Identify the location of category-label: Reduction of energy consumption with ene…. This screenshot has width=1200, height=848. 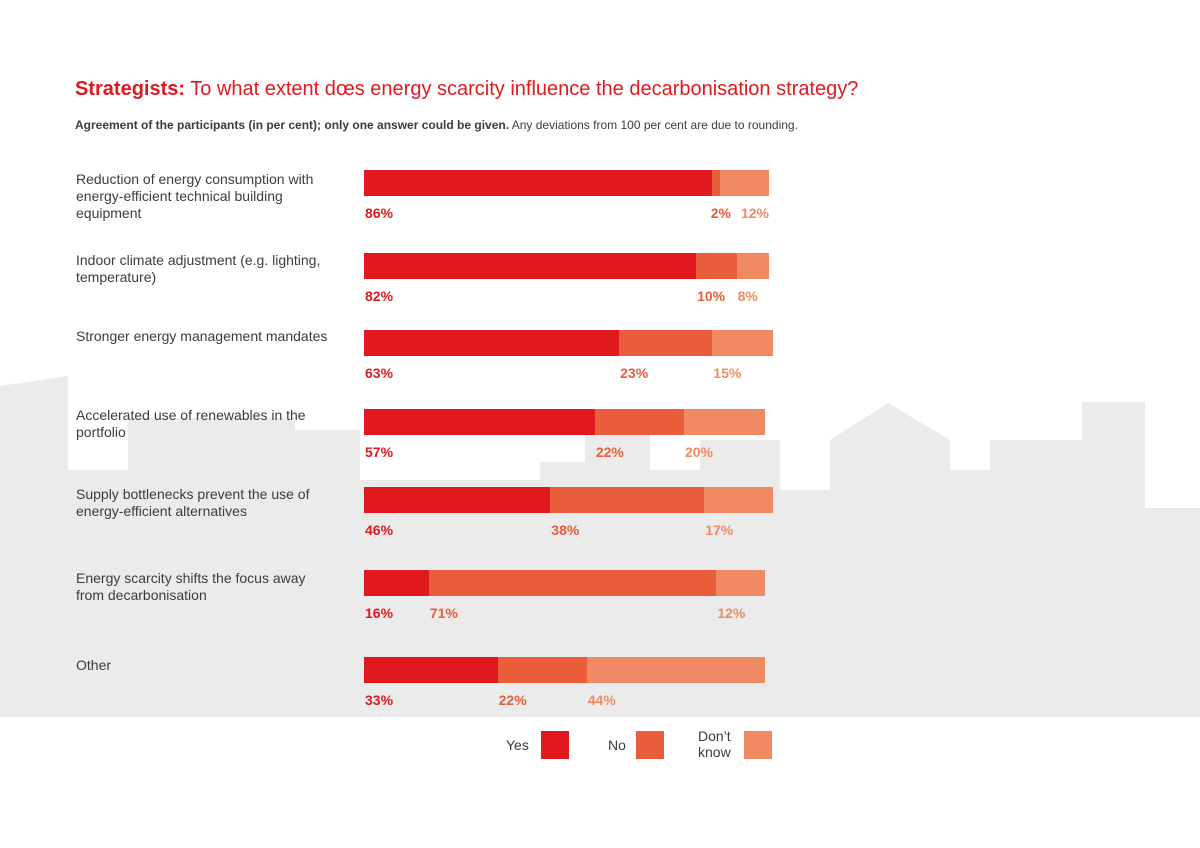
(195, 196).